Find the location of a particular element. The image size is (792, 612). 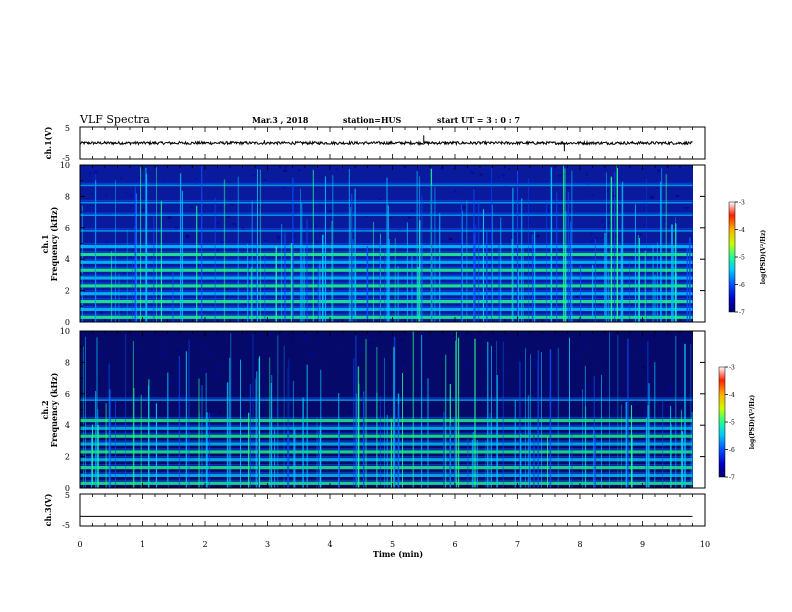

chart-title: VLF Spectra is located at coordinates (114, 119).